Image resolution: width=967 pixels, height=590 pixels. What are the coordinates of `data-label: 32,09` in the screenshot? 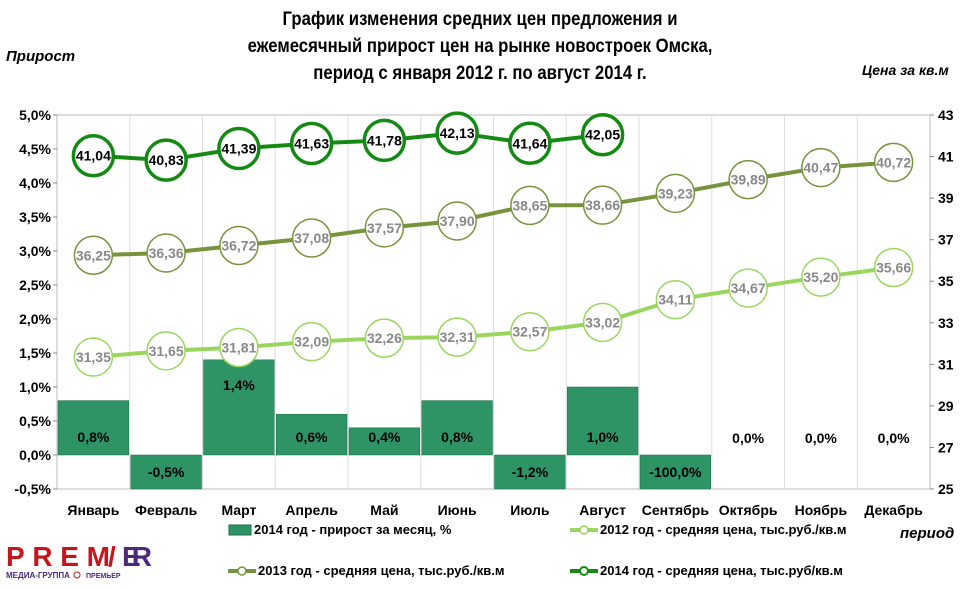 It's located at (311, 342).